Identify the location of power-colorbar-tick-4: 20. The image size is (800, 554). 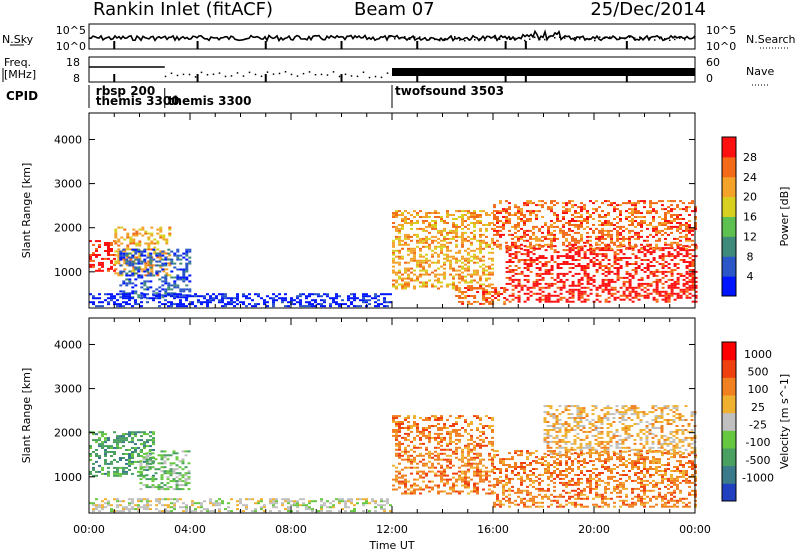
(750, 197).